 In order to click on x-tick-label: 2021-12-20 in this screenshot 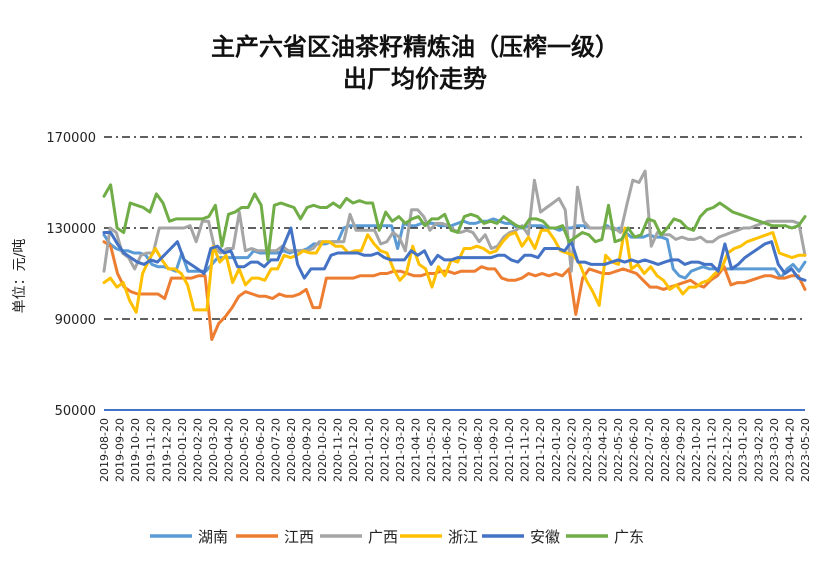, I will do `click(540, 450)`.